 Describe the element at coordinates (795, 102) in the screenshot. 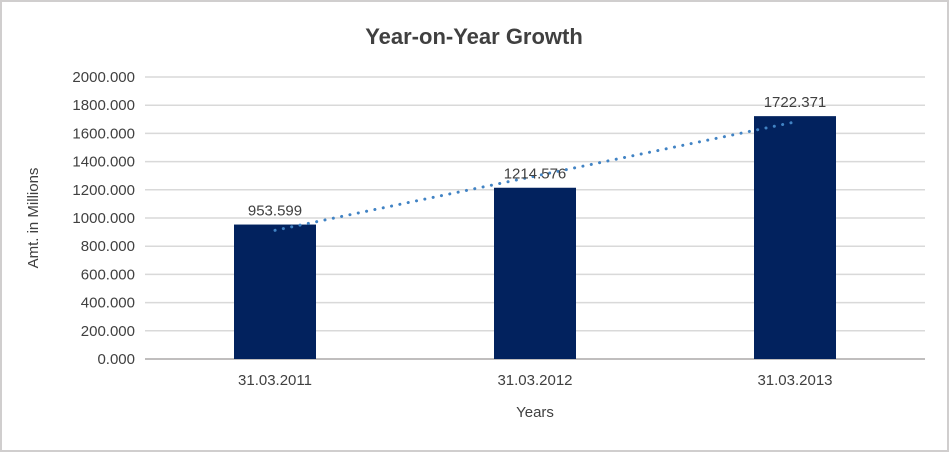

I see `data-label: 1722.371` at that location.